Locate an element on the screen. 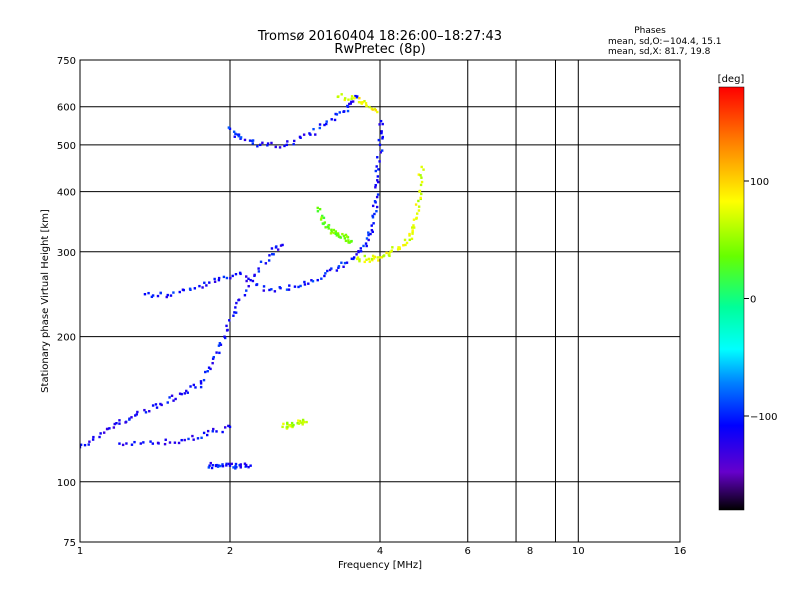  chart-title: Tromsø 20160404 18:26:00–18:27:43 is located at coordinates (379, 36).